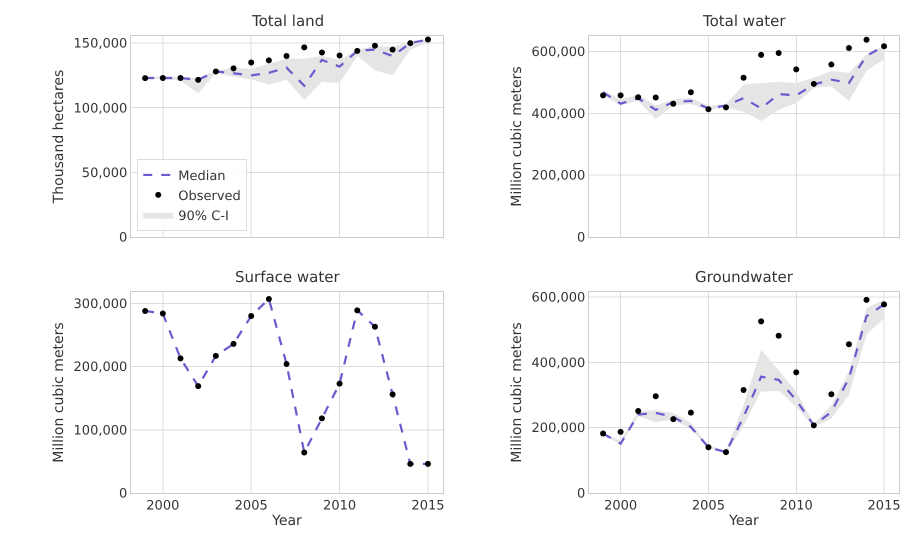  What do you see at coordinates (209, 196) in the screenshot?
I see `legend-label: Observed` at bounding box center [209, 196].